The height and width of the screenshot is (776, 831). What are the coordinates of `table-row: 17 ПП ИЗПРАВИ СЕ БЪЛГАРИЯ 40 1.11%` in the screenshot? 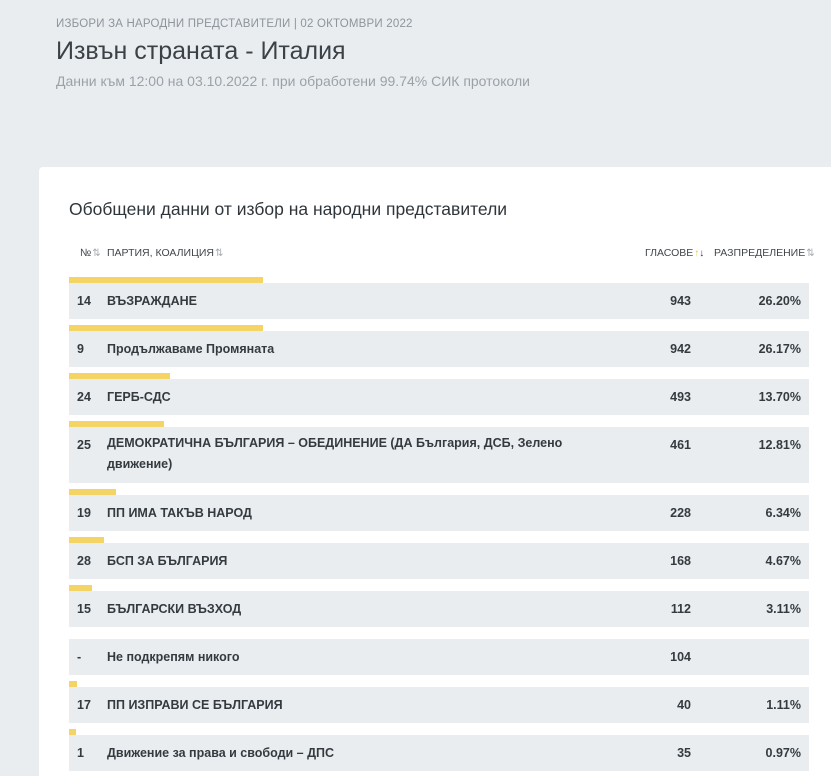 It's located at (439, 705).